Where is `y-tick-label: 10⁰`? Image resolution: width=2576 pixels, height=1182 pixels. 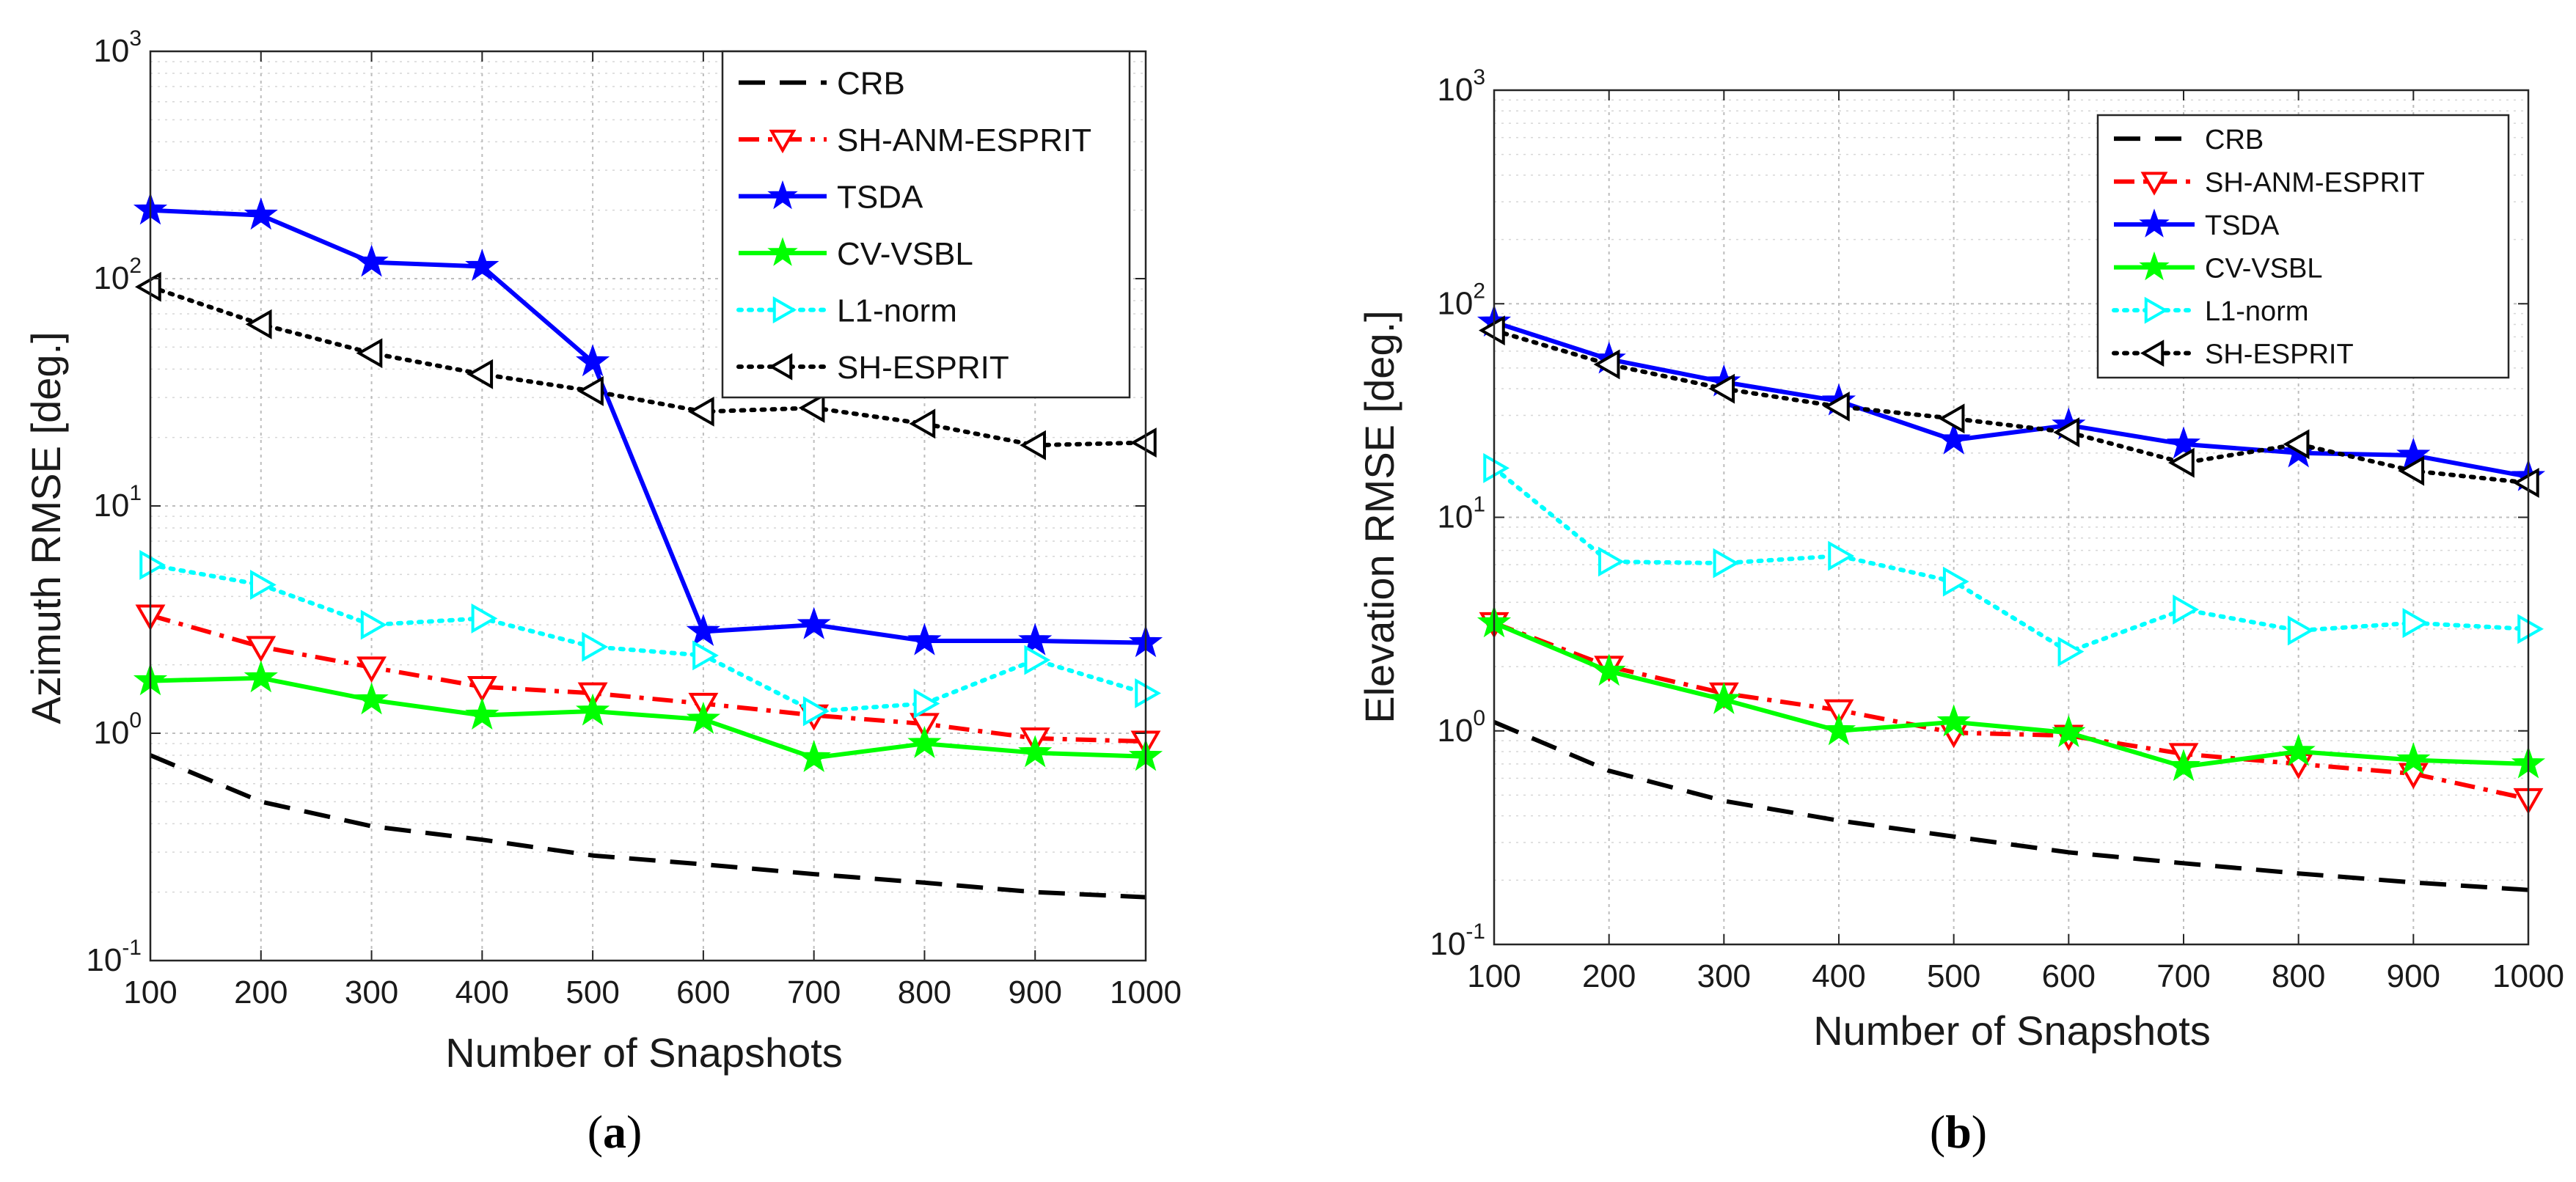 y-tick-label: 10⁰ is located at coordinates (117, 729).